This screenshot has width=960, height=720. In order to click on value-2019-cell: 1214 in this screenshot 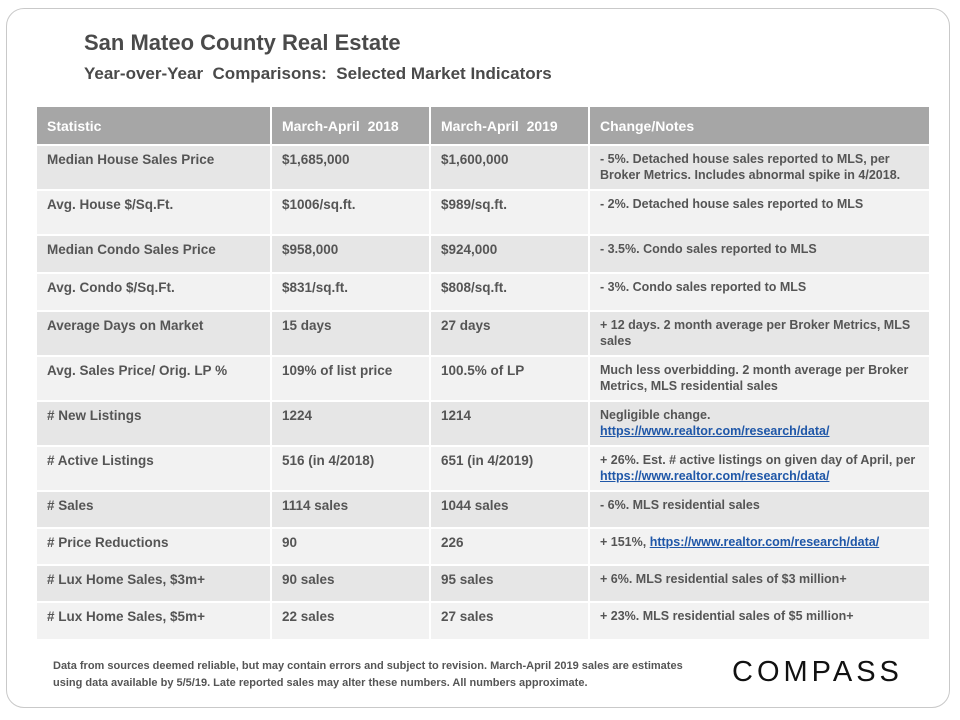, I will do `click(510, 423)`.